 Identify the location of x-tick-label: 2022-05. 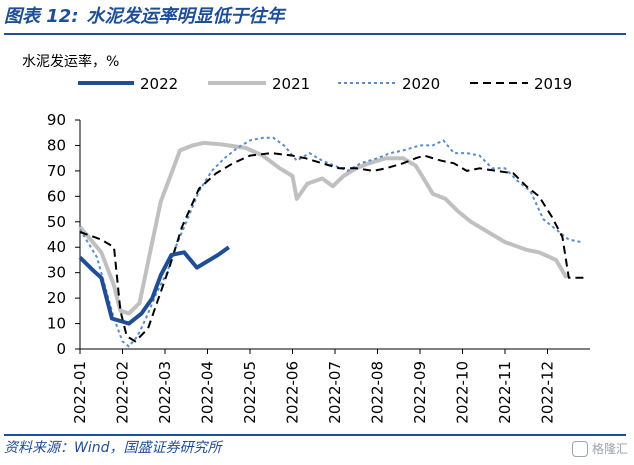
(250, 392).